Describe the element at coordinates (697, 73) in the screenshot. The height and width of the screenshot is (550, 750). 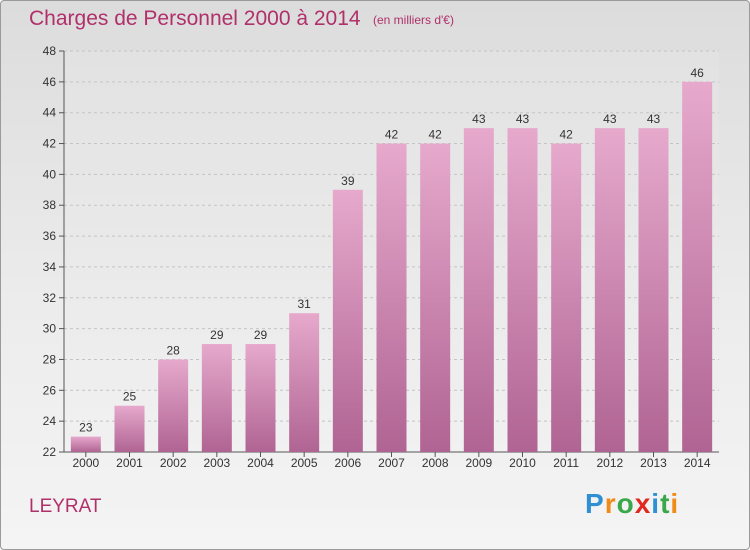
I see `data-label: 46` at that location.